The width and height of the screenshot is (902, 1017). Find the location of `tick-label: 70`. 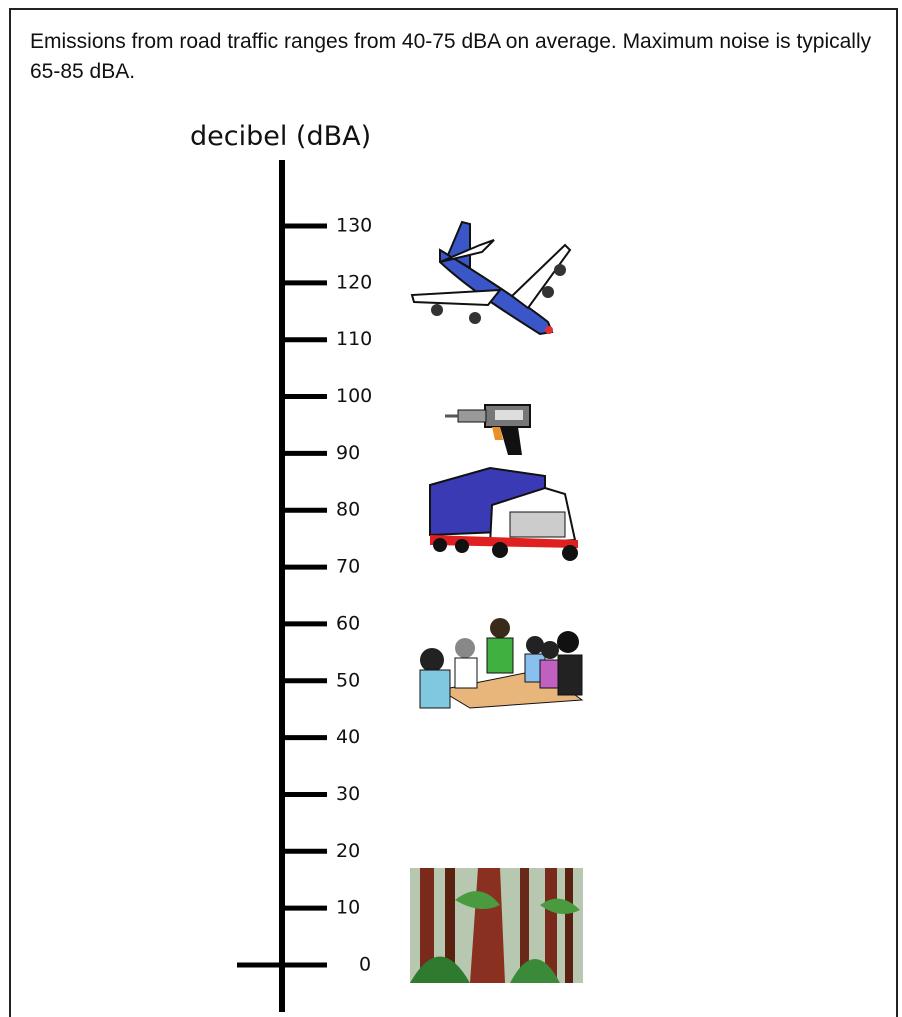

tick-label: 70 is located at coordinates (348, 567).